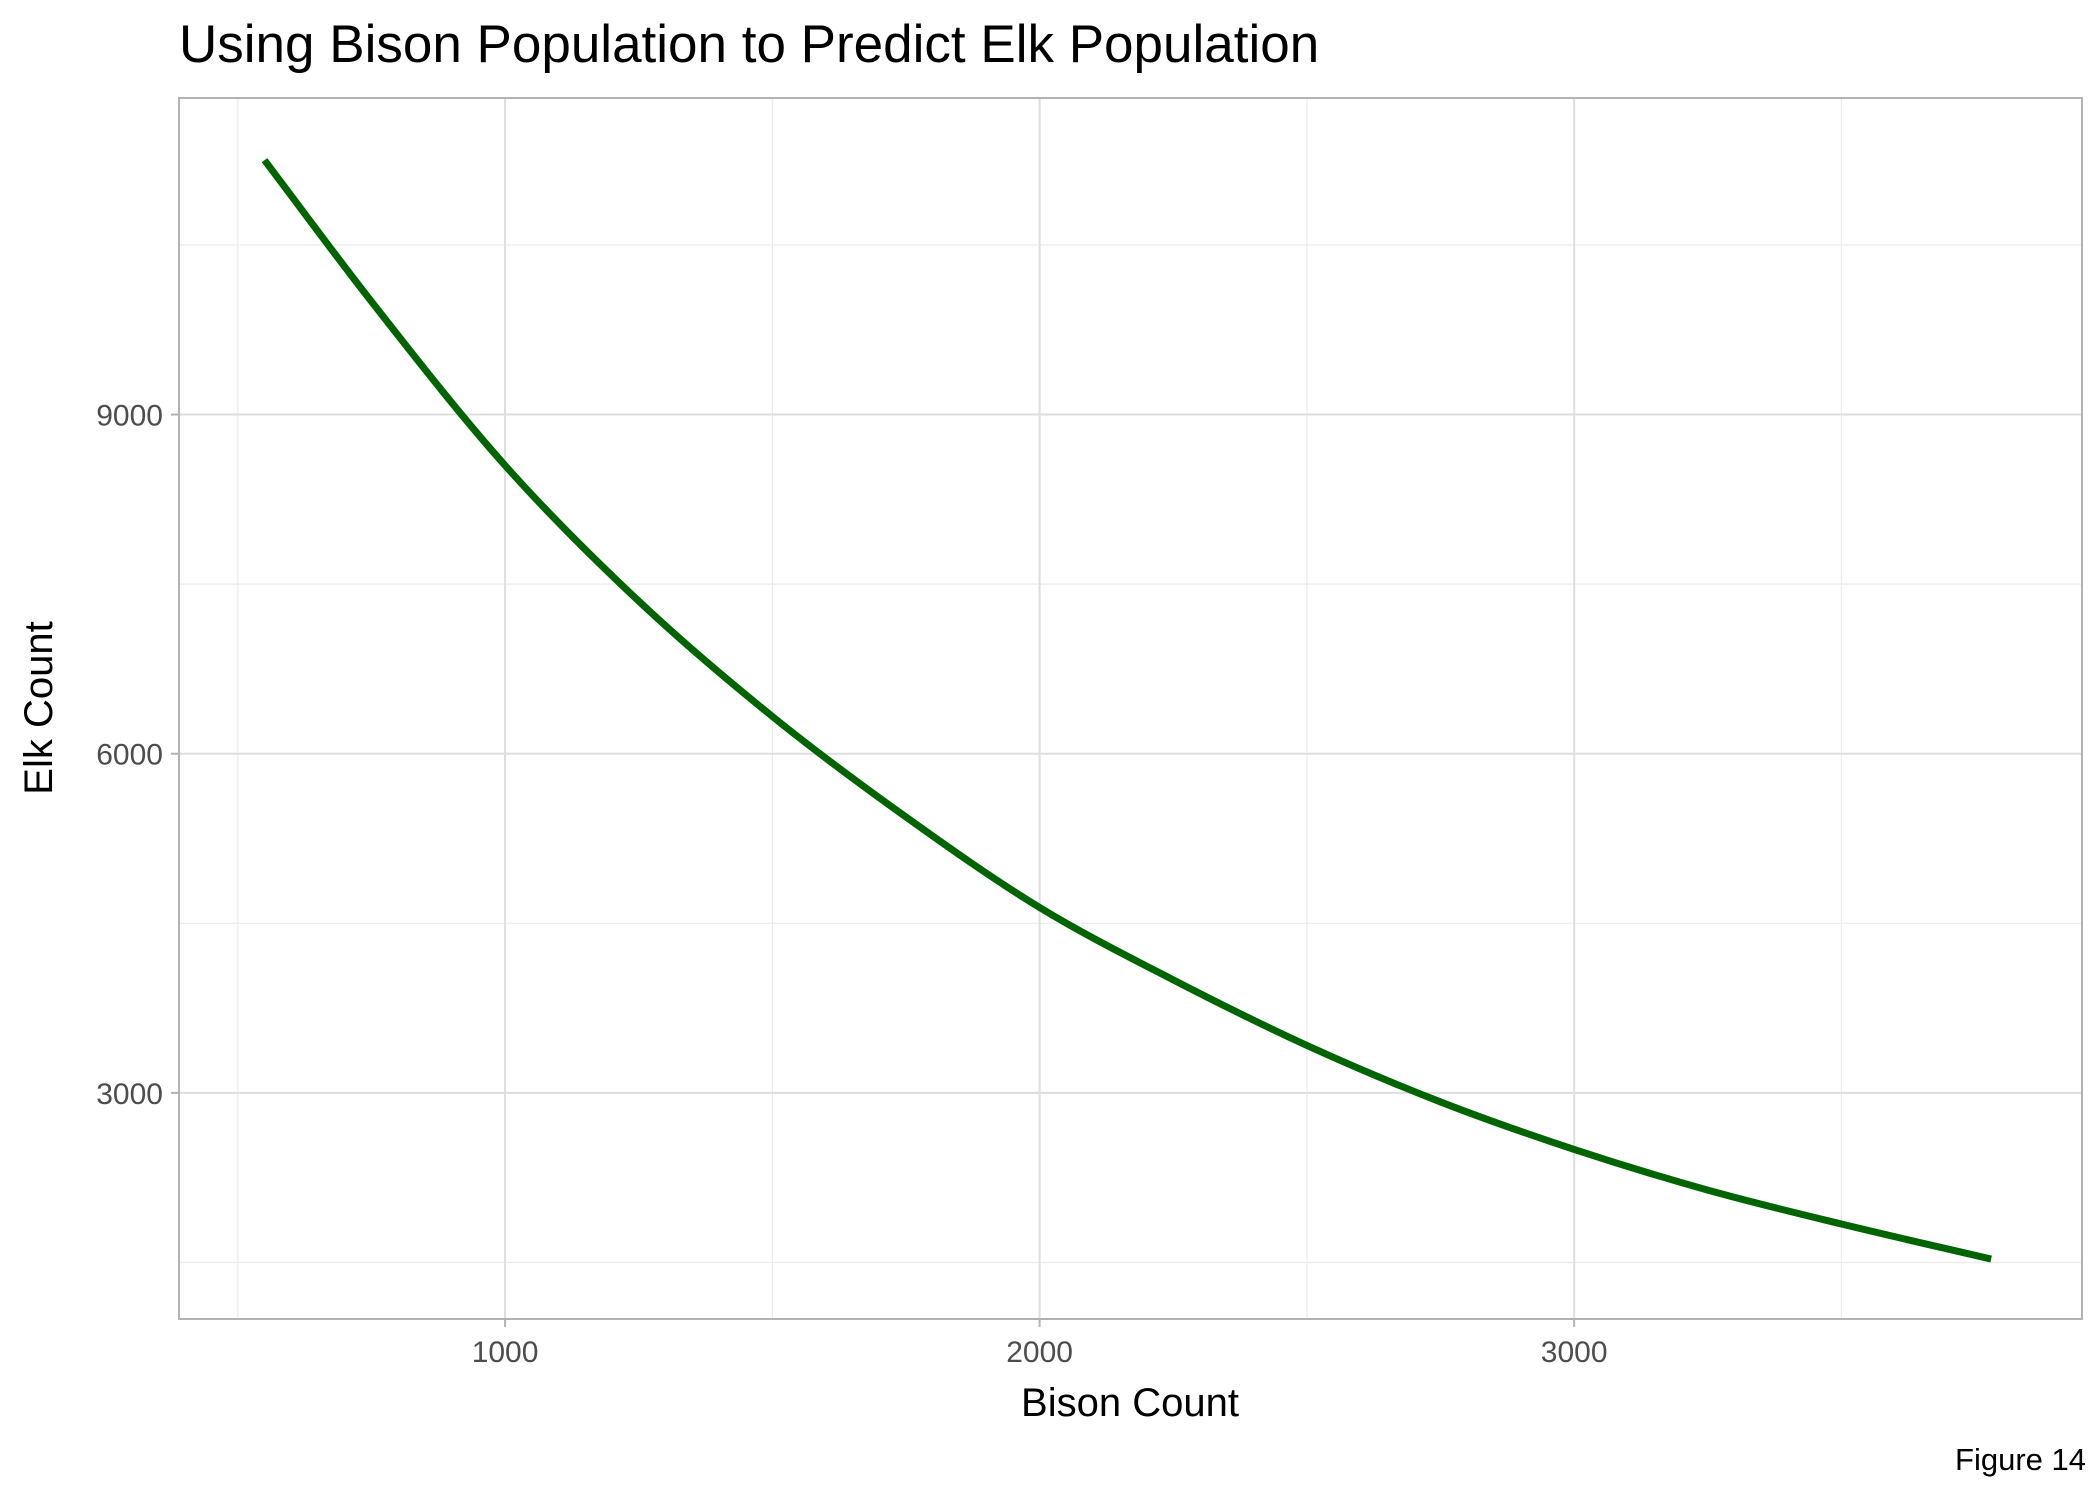 This screenshot has height=1499, width=2100. I want to click on y-tick-label: 3000, so click(129, 1094).